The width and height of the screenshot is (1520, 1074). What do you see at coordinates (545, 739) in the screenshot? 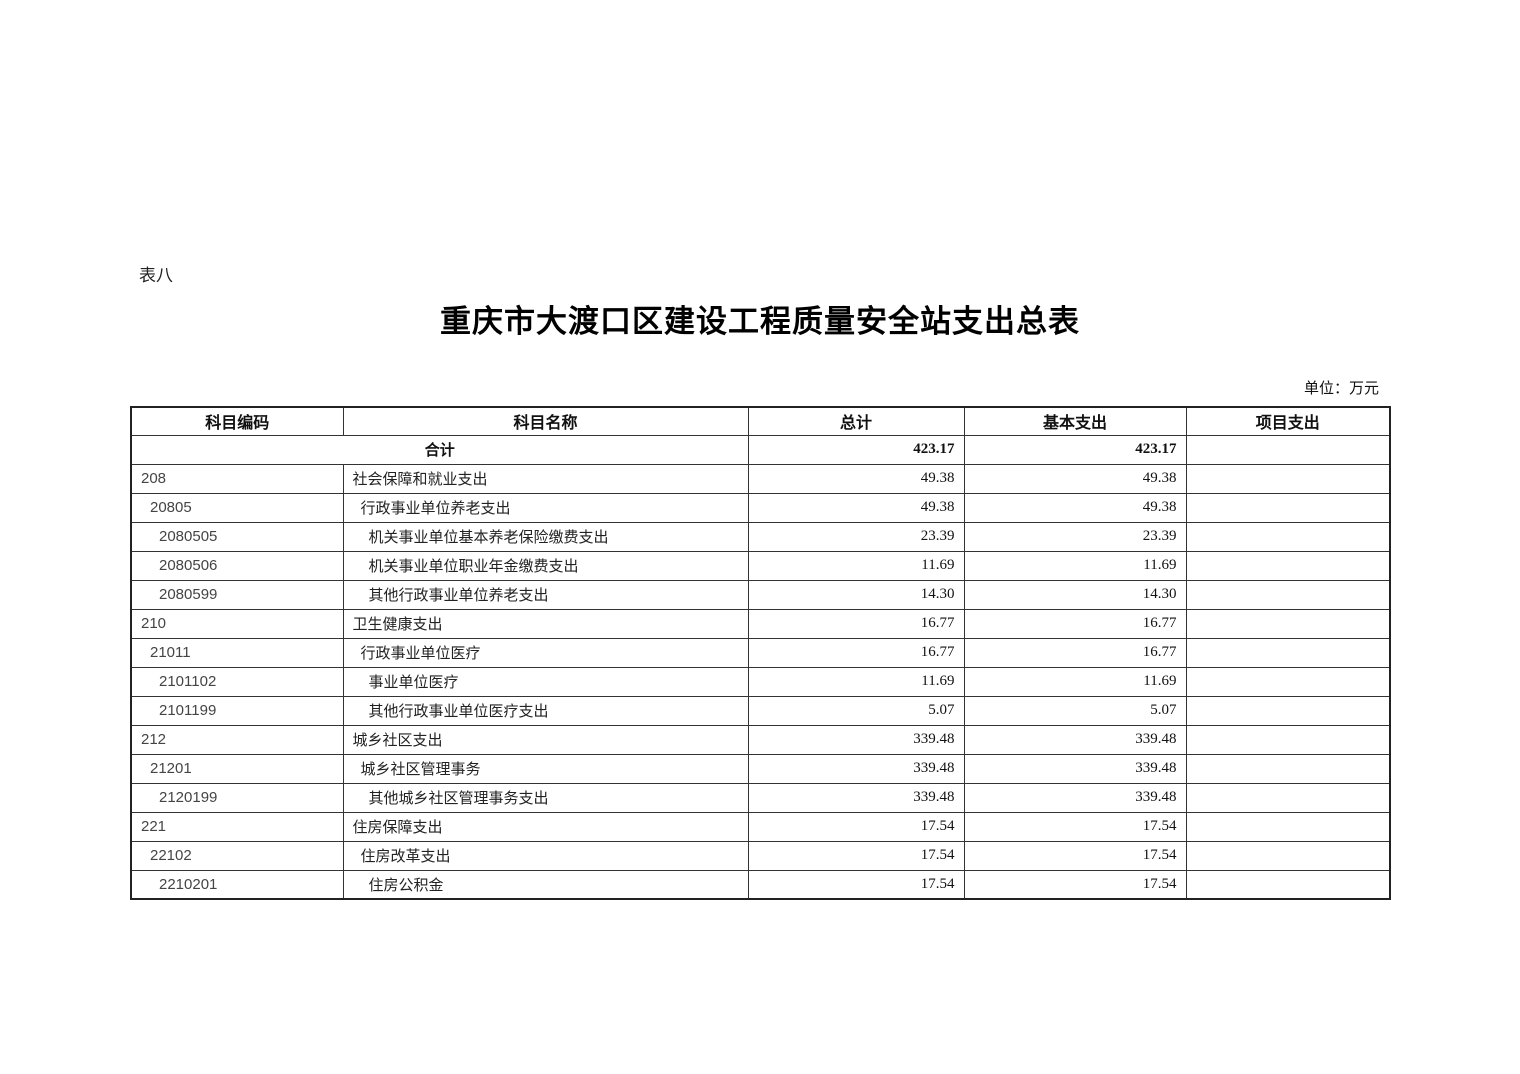
I see `cell-subject-name: 城乡社区支出` at bounding box center [545, 739].